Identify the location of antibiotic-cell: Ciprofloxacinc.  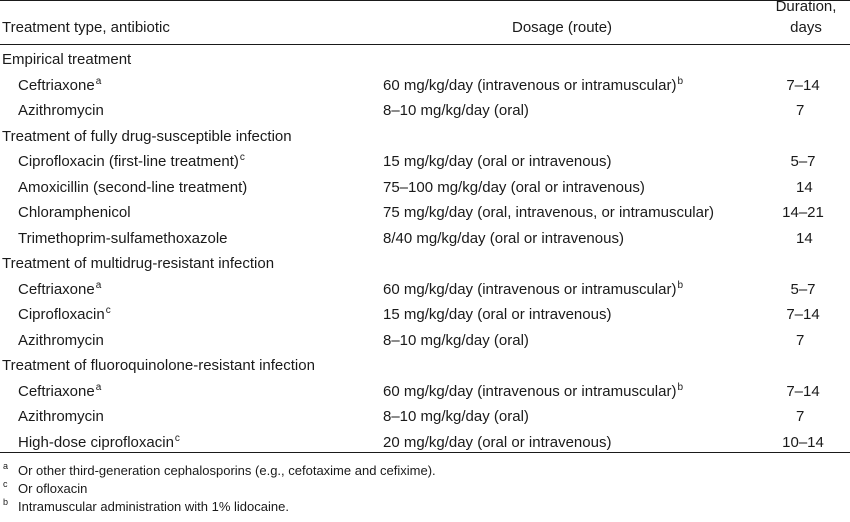
(64, 315).